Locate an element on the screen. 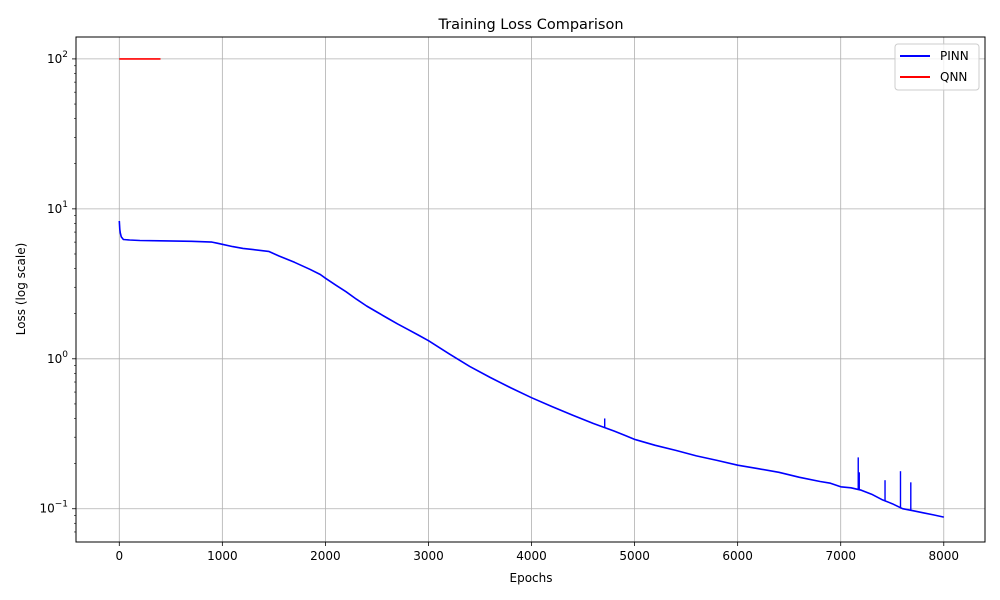 This screenshot has height=600, width=1000. x-tick-label: 7000 is located at coordinates (840, 556).